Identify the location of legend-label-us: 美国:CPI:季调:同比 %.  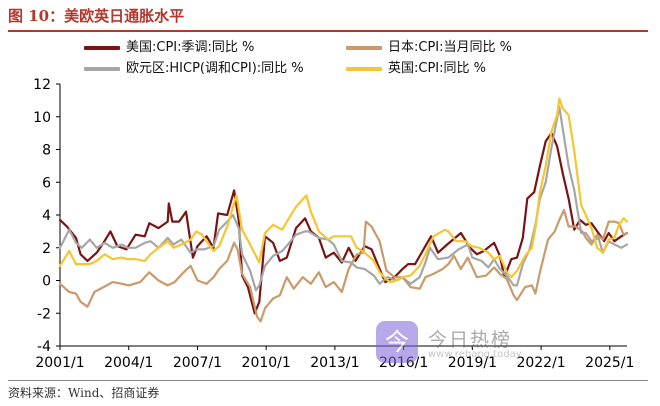
(190, 47).